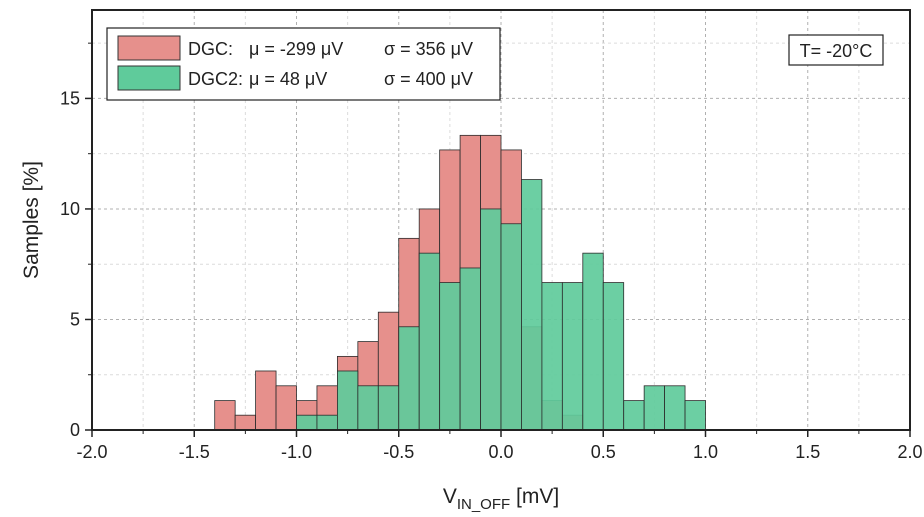 The height and width of the screenshot is (517, 924). What do you see at coordinates (210, 49) in the screenshot?
I see `legend-label-dgc: DGC:` at bounding box center [210, 49].